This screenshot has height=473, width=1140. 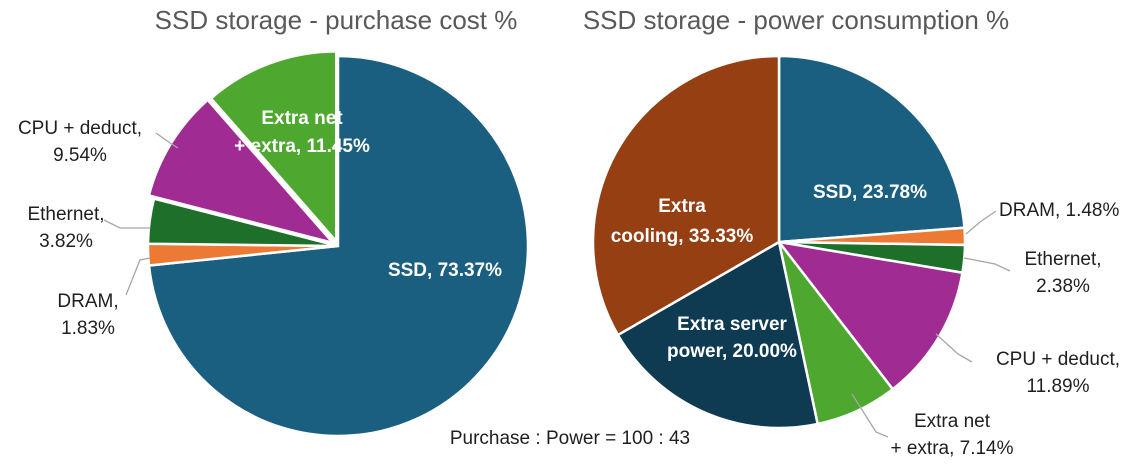 What do you see at coordinates (336, 20) in the screenshot?
I see `purchase-chart-title: SSD storage - purchase cost %` at bounding box center [336, 20].